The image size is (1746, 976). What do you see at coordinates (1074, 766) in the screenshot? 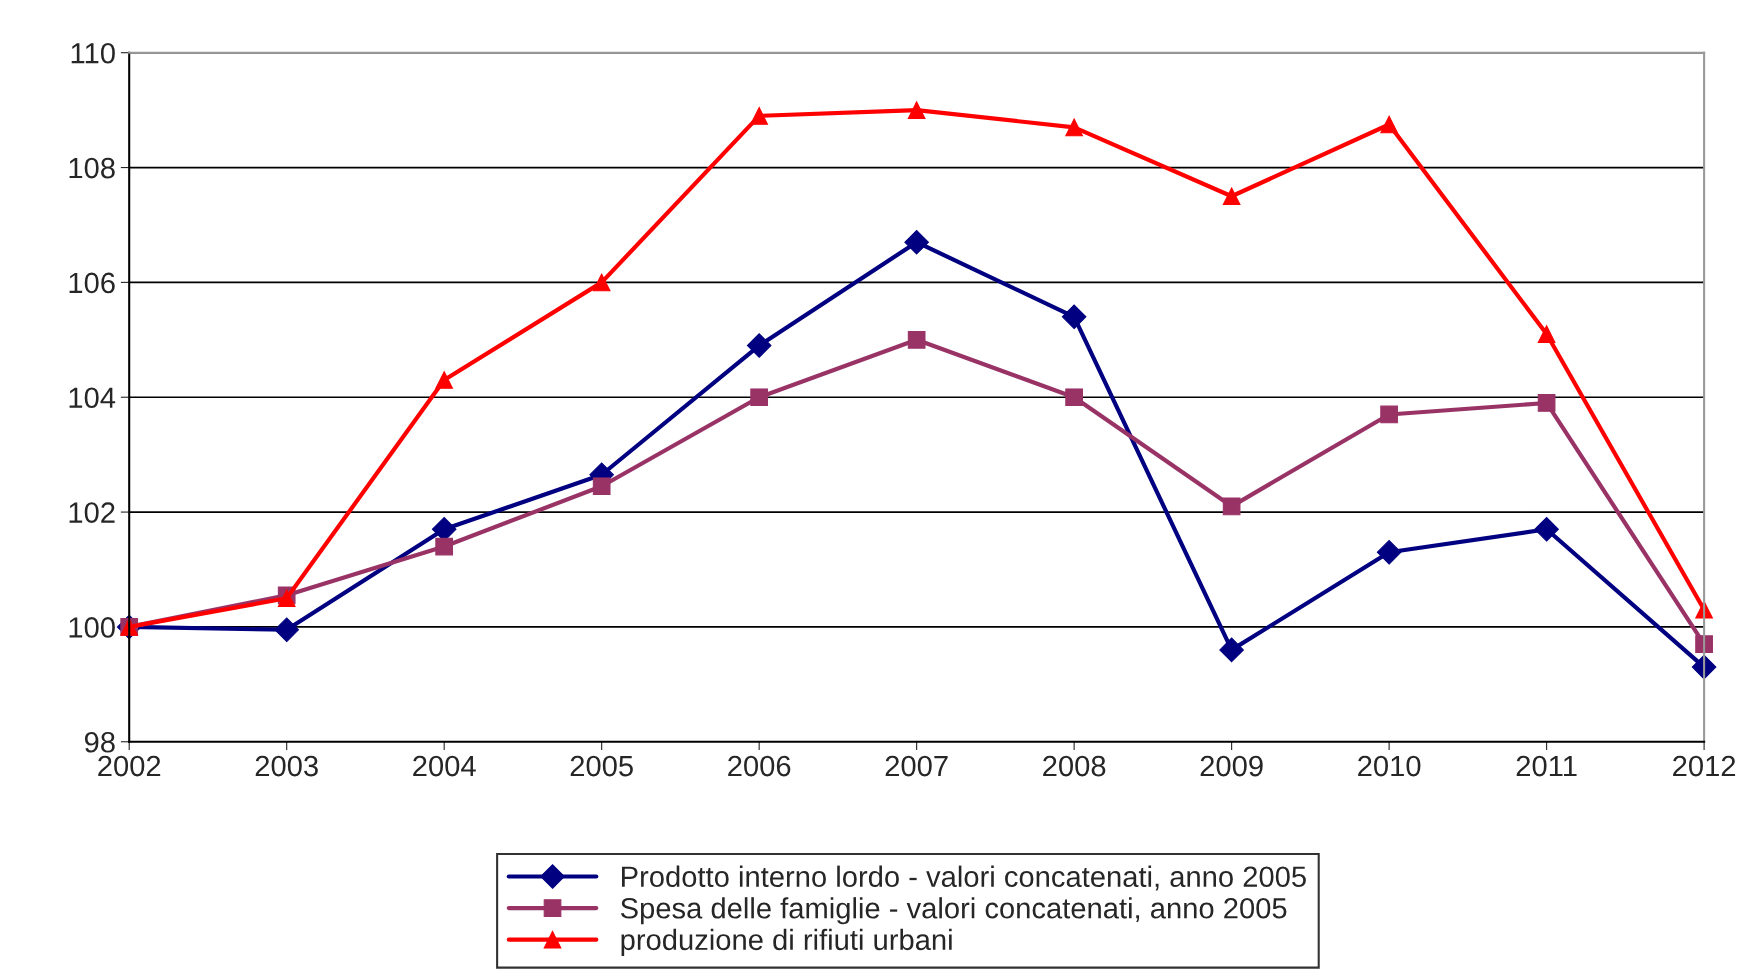
I see `x-tick-label: 2008` at bounding box center [1074, 766].